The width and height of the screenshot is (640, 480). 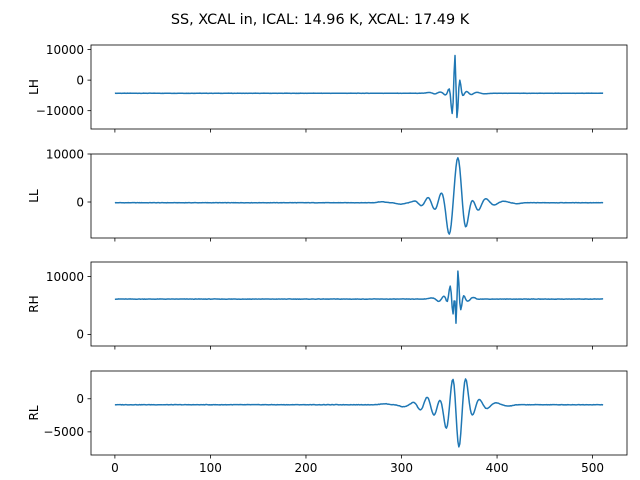 I want to click on x-tick-label: 500, so click(x=592, y=468).